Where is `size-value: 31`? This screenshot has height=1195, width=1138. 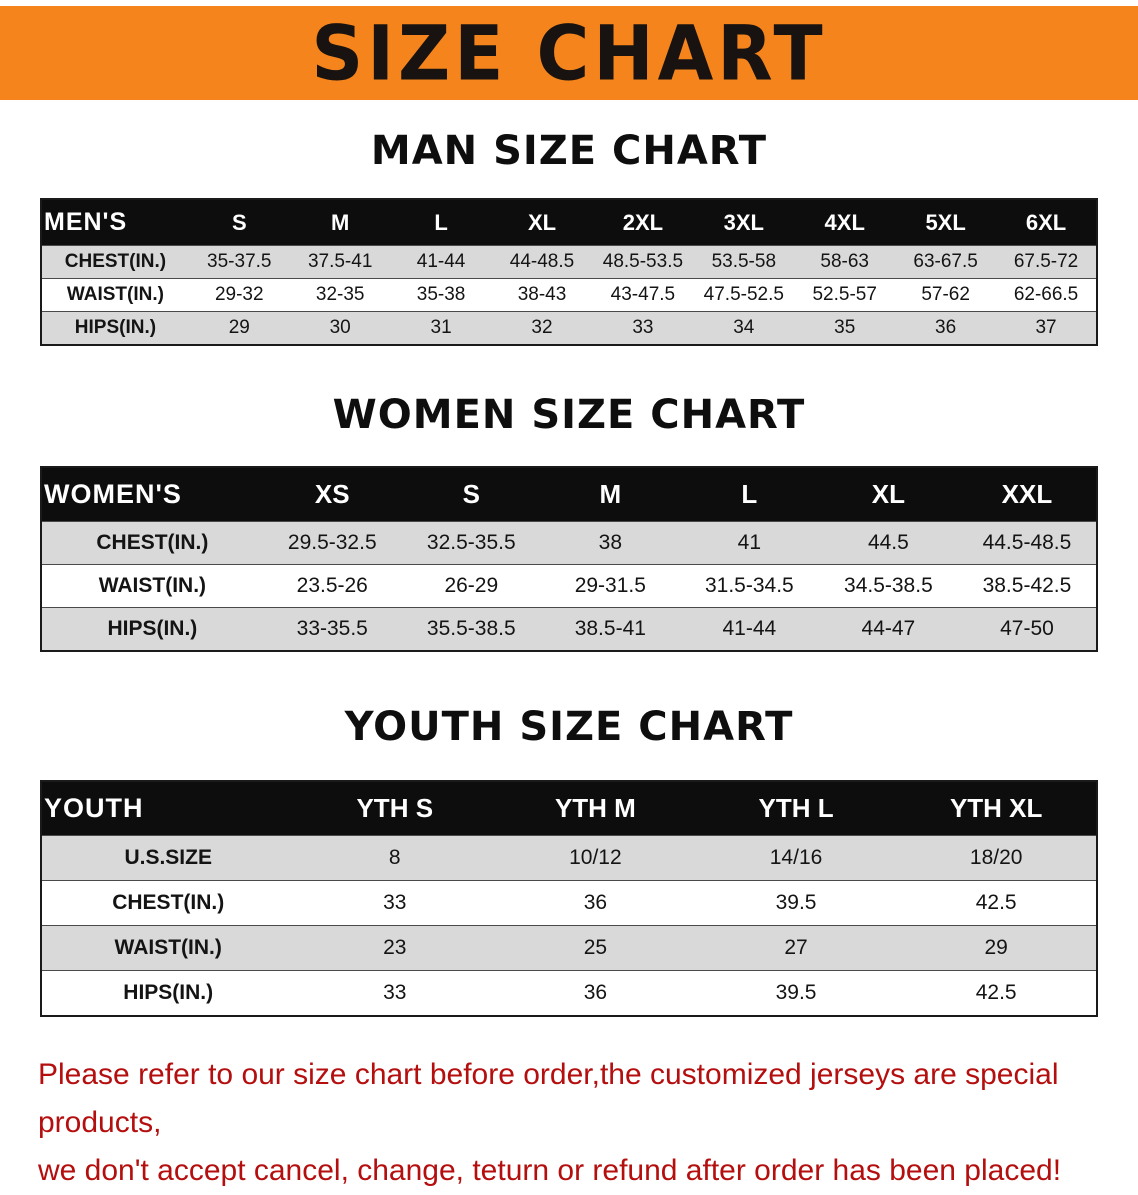
size-value: 31 is located at coordinates (441, 328).